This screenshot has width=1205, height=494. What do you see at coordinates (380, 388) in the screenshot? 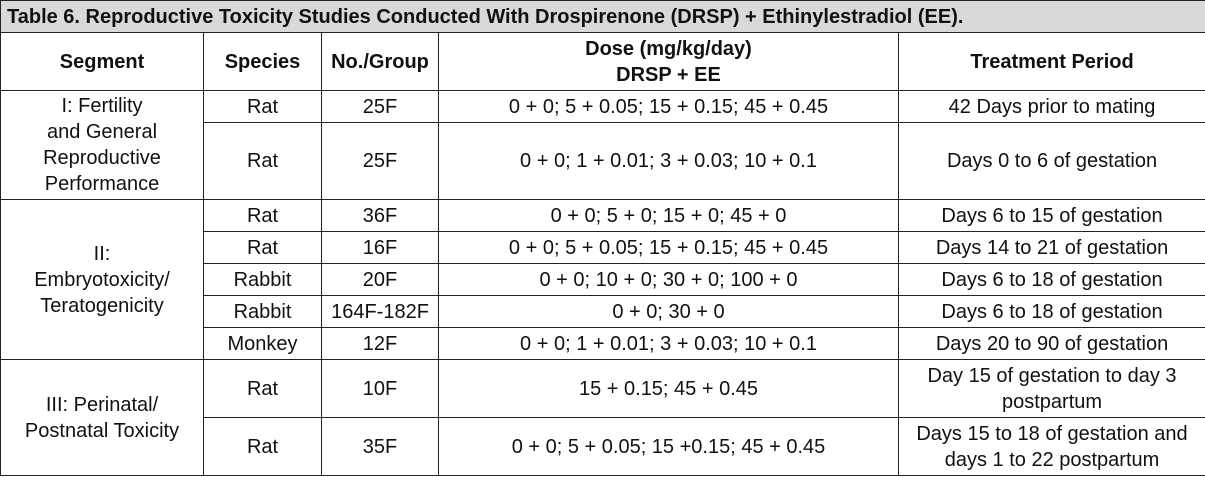
I see `group-cell: 10F` at bounding box center [380, 388].